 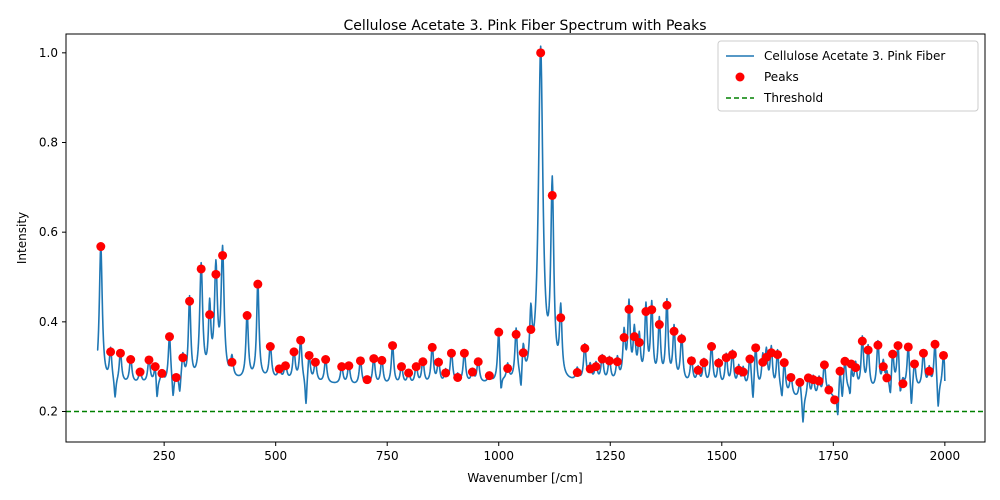 What do you see at coordinates (48, 53) in the screenshot?
I see `y-tick-label: 1.0` at bounding box center [48, 53].